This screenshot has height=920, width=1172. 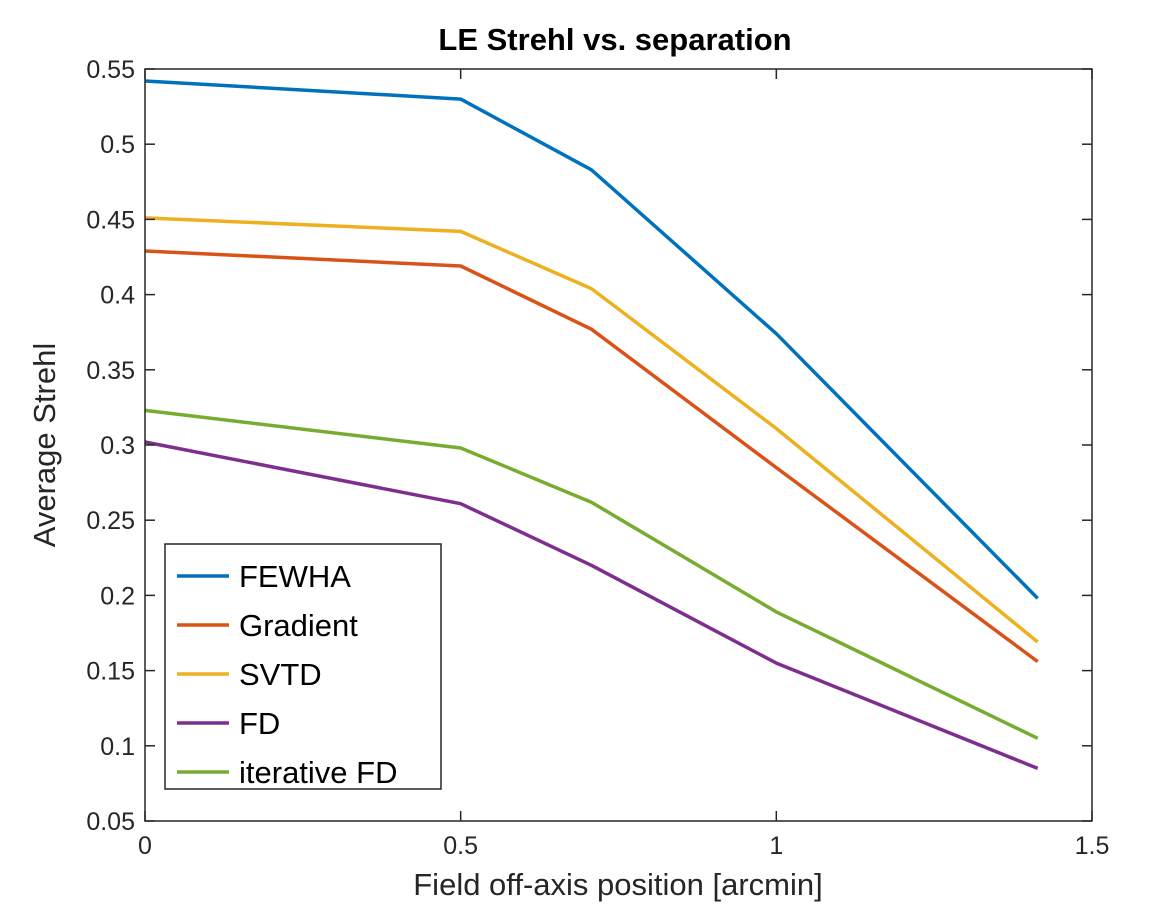 What do you see at coordinates (117, 296) in the screenshot?
I see `y-tick-label: 0.4` at bounding box center [117, 296].